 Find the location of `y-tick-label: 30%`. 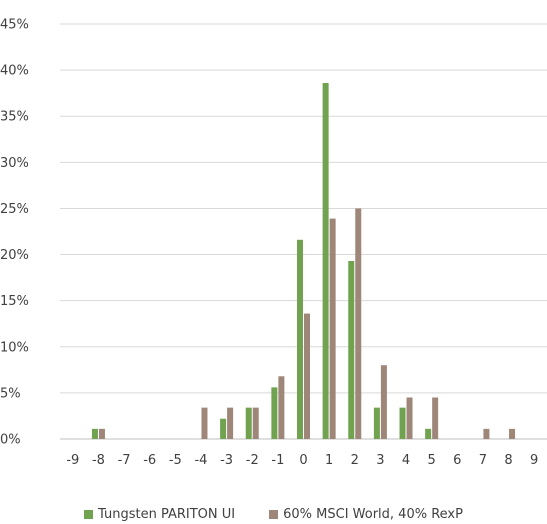

y-tick-label: 30% is located at coordinates (14, 163).